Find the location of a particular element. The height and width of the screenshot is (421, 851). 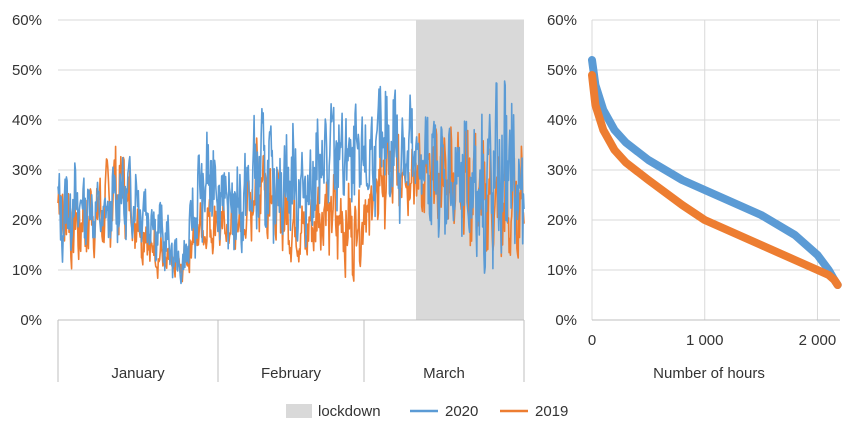

legend-label-lockdown: lockdown is located at coordinates (349, 411).